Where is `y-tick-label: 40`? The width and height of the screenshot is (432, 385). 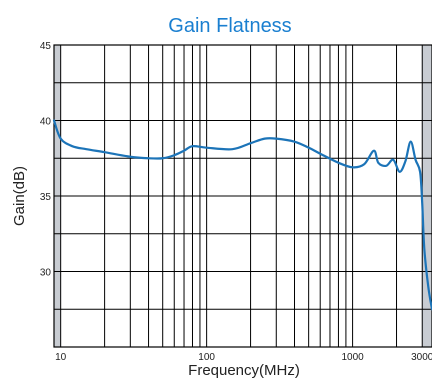
y-tick-label: 40 is located at coordinates (46, 122).